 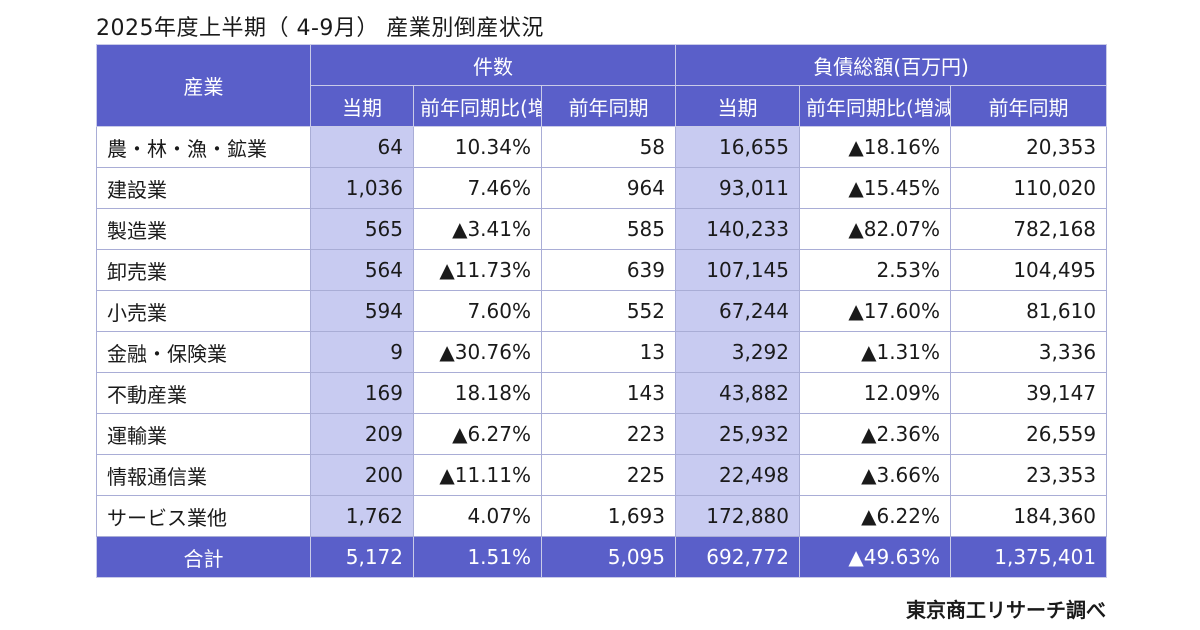 What do you see at coordinates (1029, 475) in the screenshot?
I see `debt-prev: 23,353` at bounding box center [1029, 475].